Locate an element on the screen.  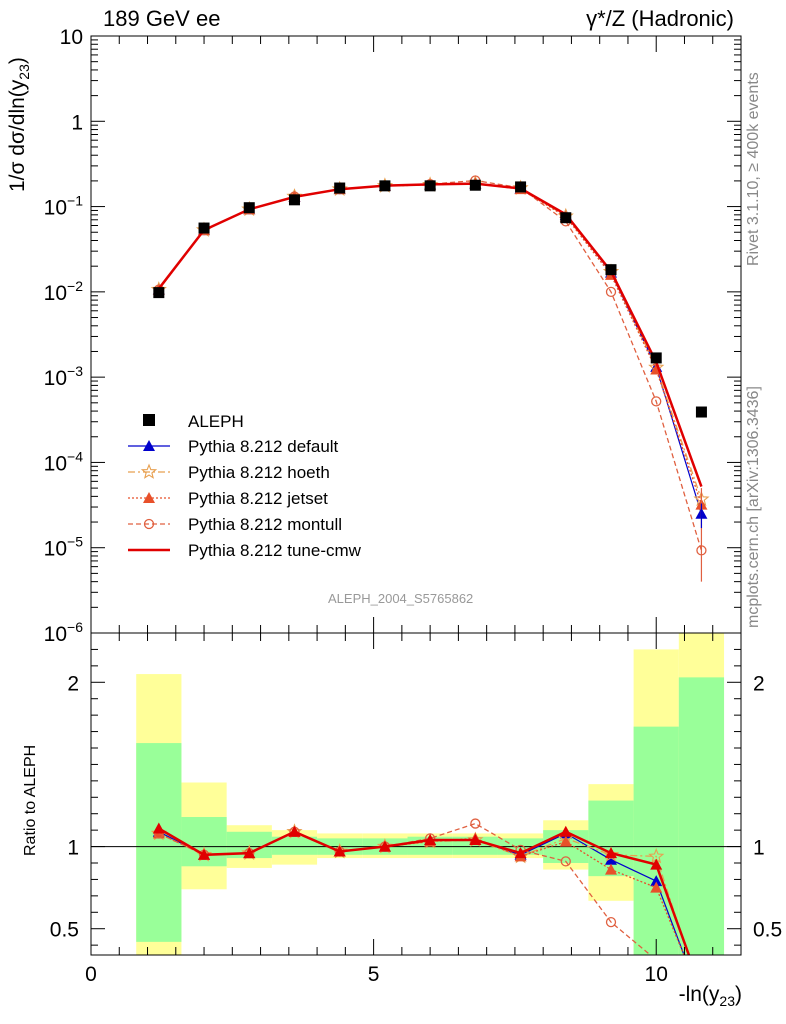
legend-entry-jetset: Pythia 8.212 jetset is located at coordinates (228, 498).